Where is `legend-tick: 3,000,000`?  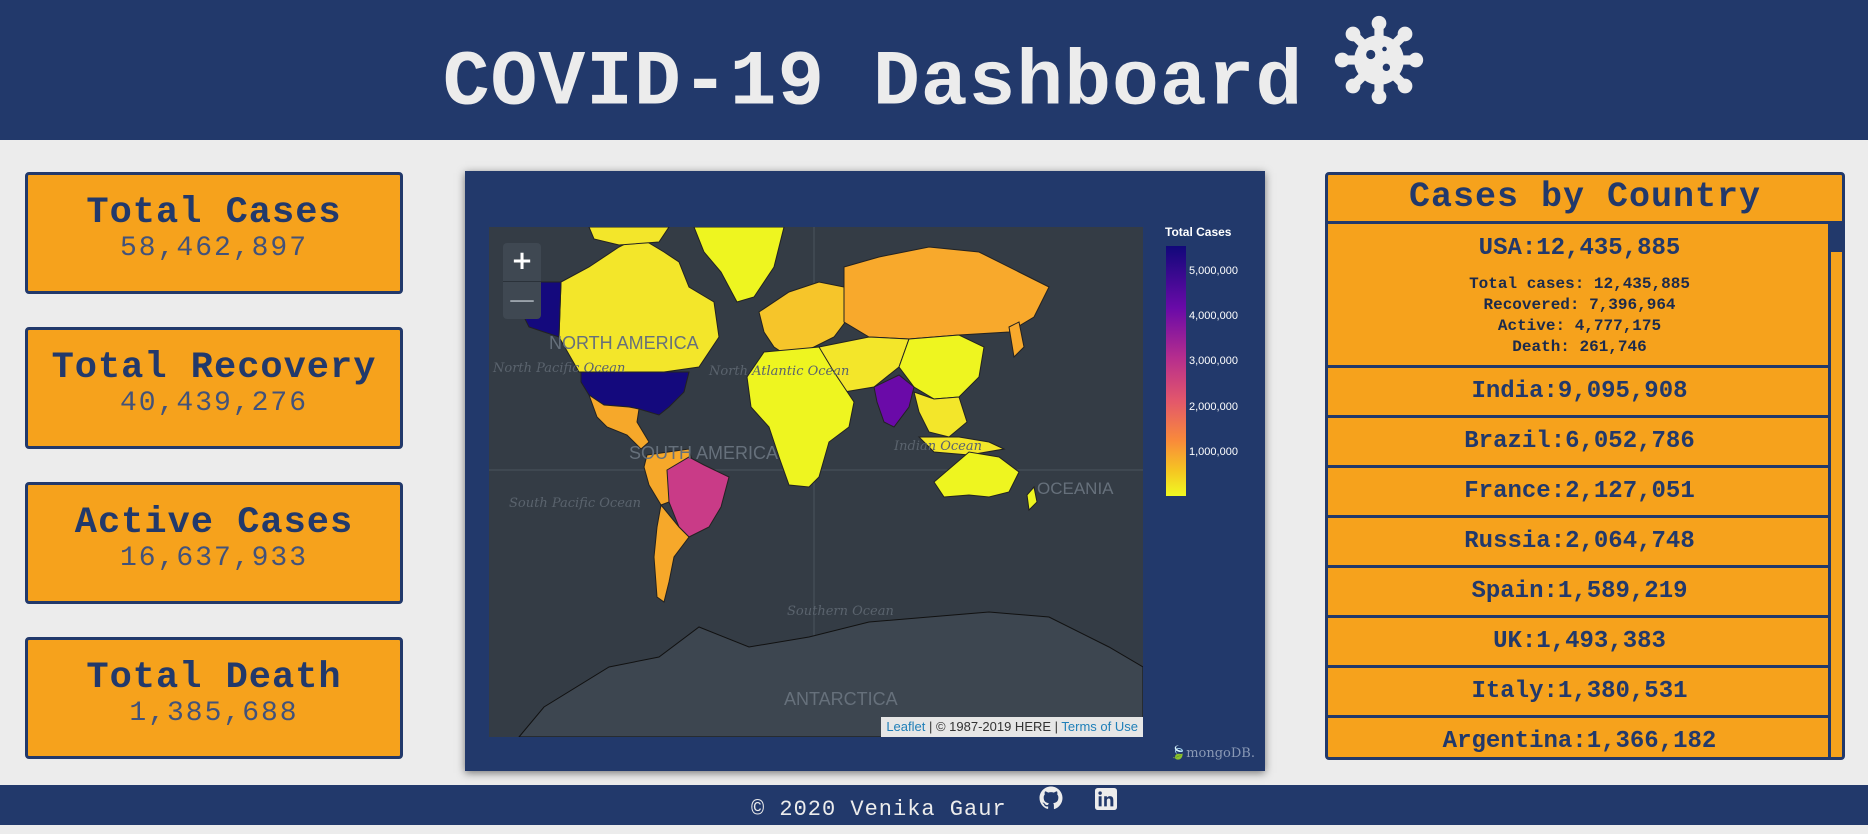
legend-tick: 3,000,000 is located at coordinates (1213, 361).